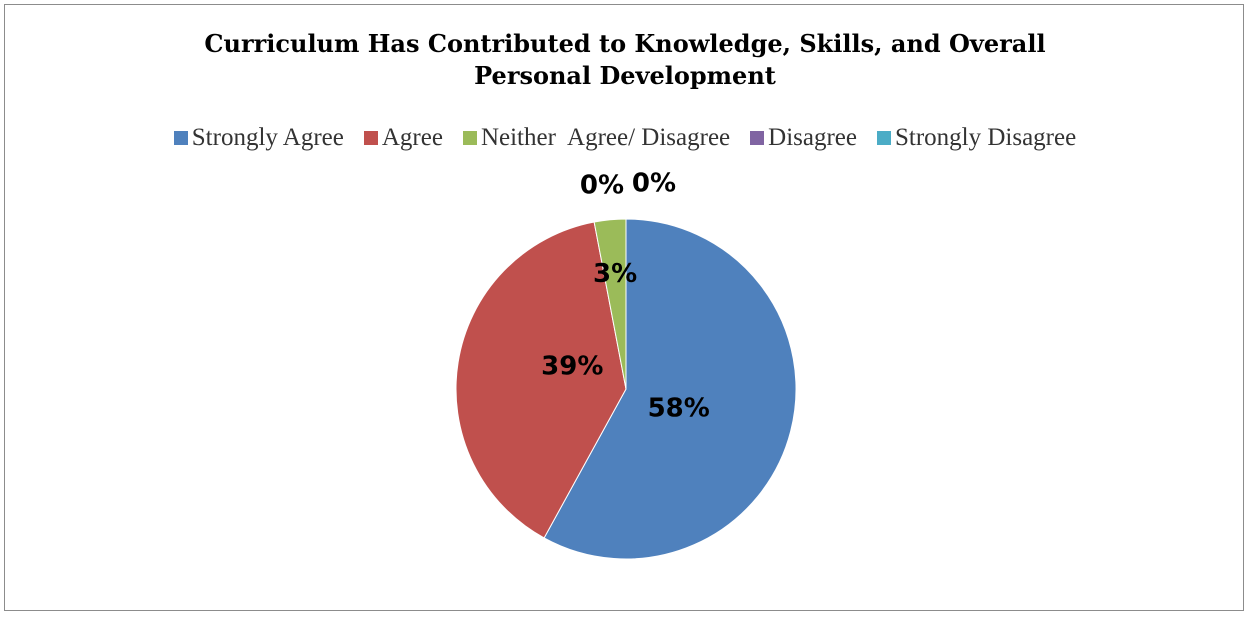 This screenshot has height=617, width=1250. I want to click on legend-label-agree: Agree, so click(412, 137).